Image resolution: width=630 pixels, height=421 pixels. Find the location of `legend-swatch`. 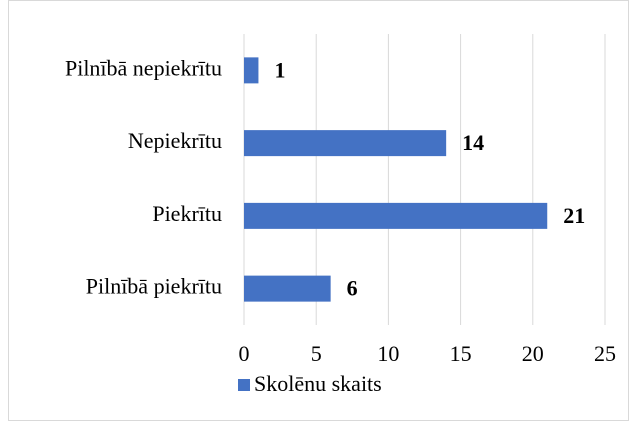

legend-swatch is located at coordinates (244, 385).